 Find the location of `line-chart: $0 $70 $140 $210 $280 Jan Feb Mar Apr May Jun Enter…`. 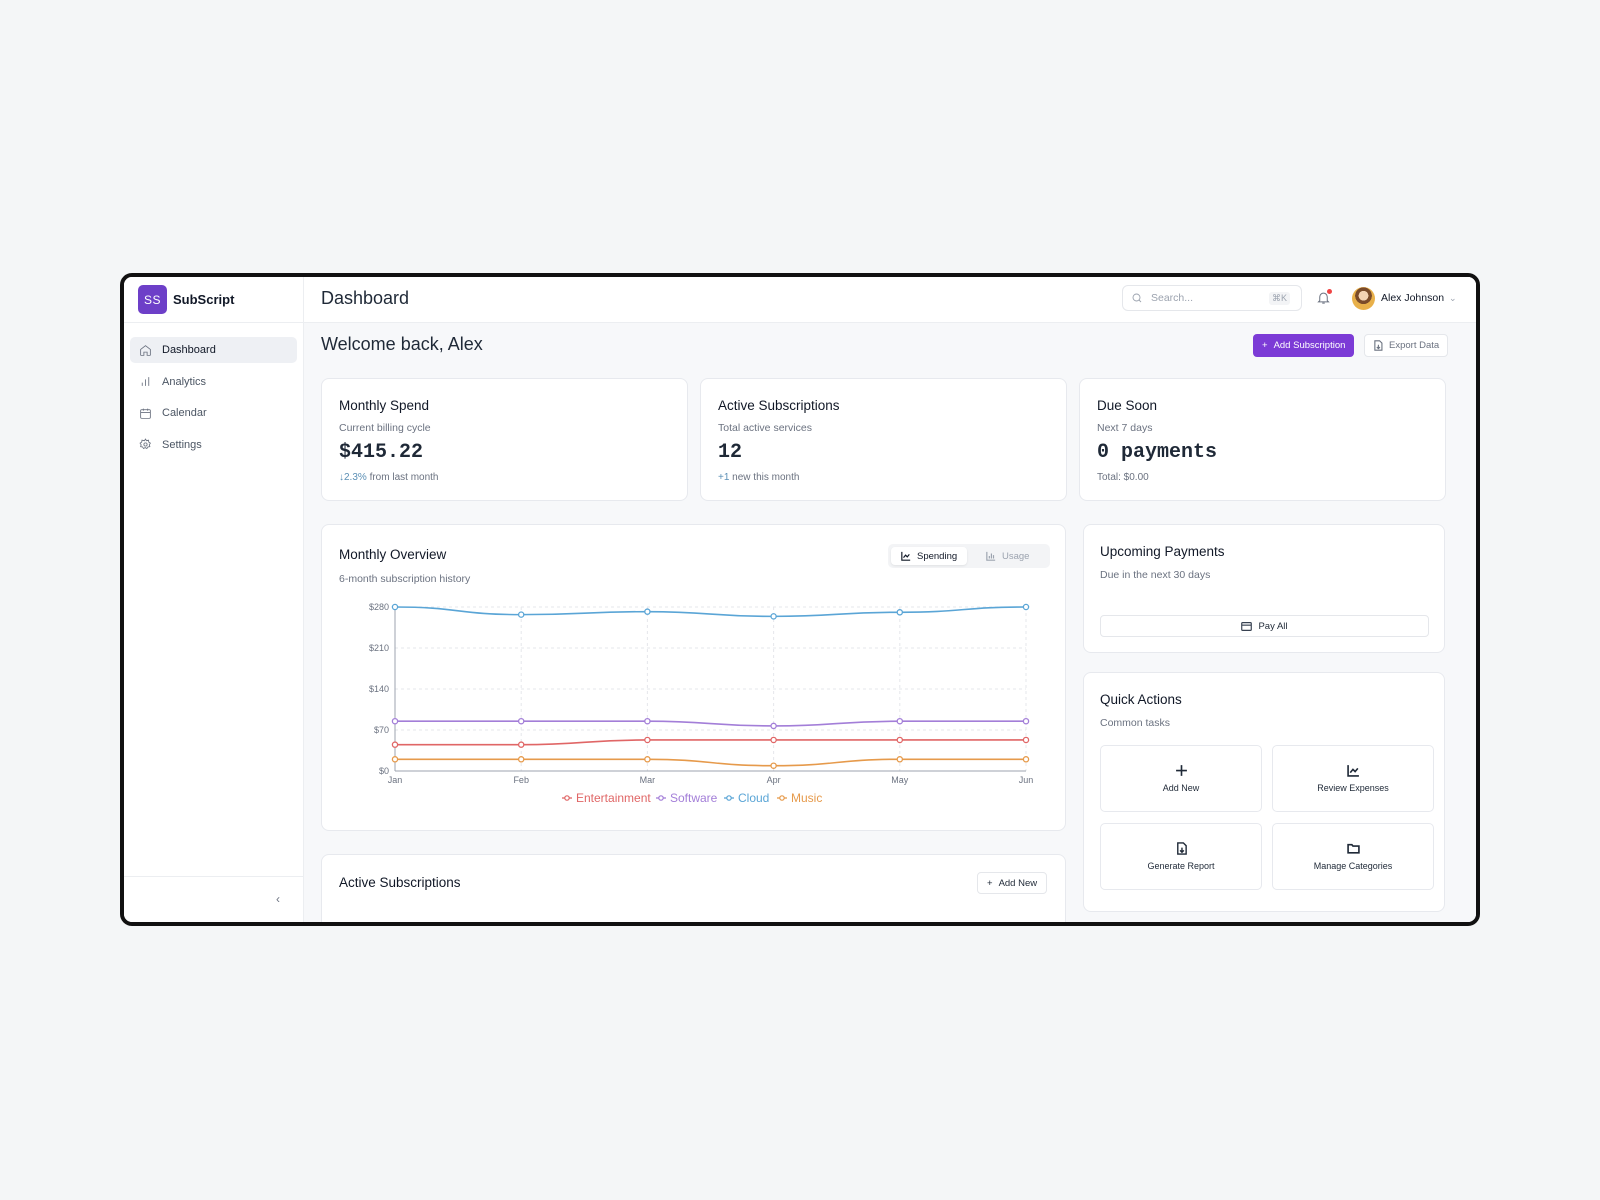

line-chart: $0 $70 $140 $210 $280 Jan Feb Mar Apr May Jun Enter… is located at coordinates (701, 703).